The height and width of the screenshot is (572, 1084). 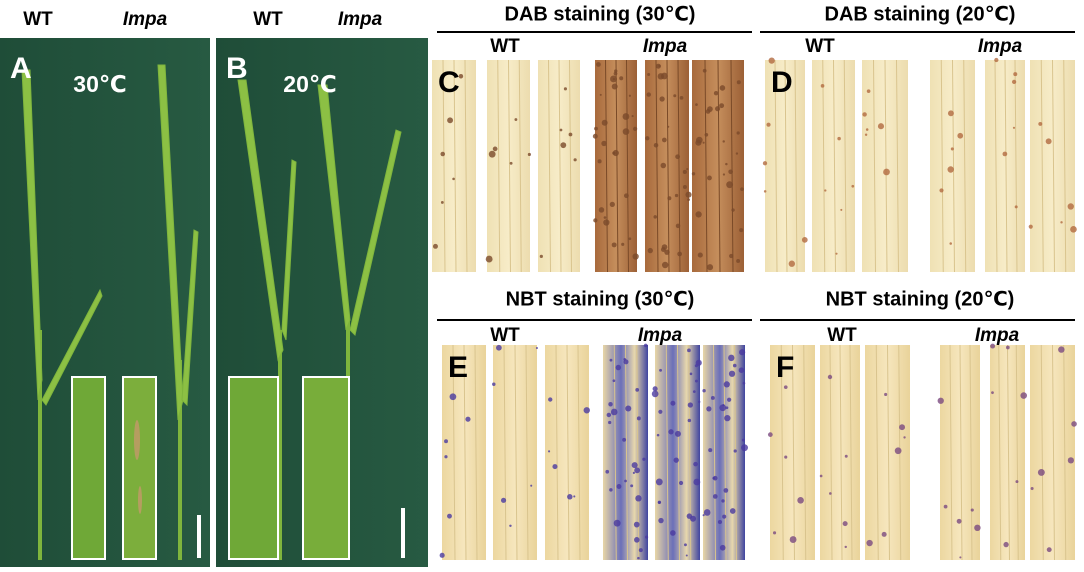 I want to click on panel-title: NBT staining (20℃), so click(x=920, y=299).